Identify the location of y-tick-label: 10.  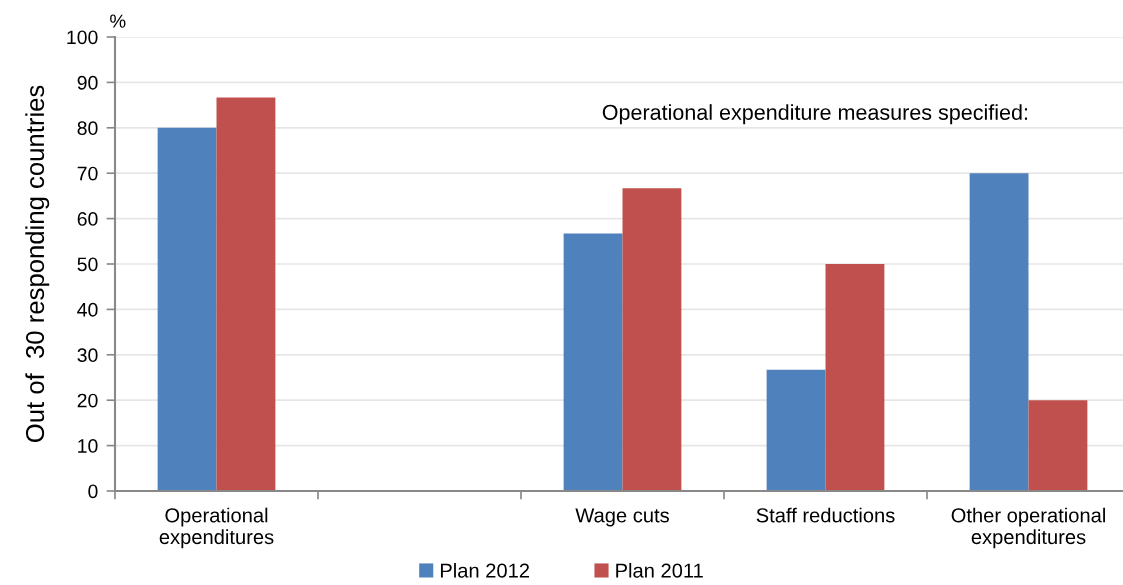
(88, 446).